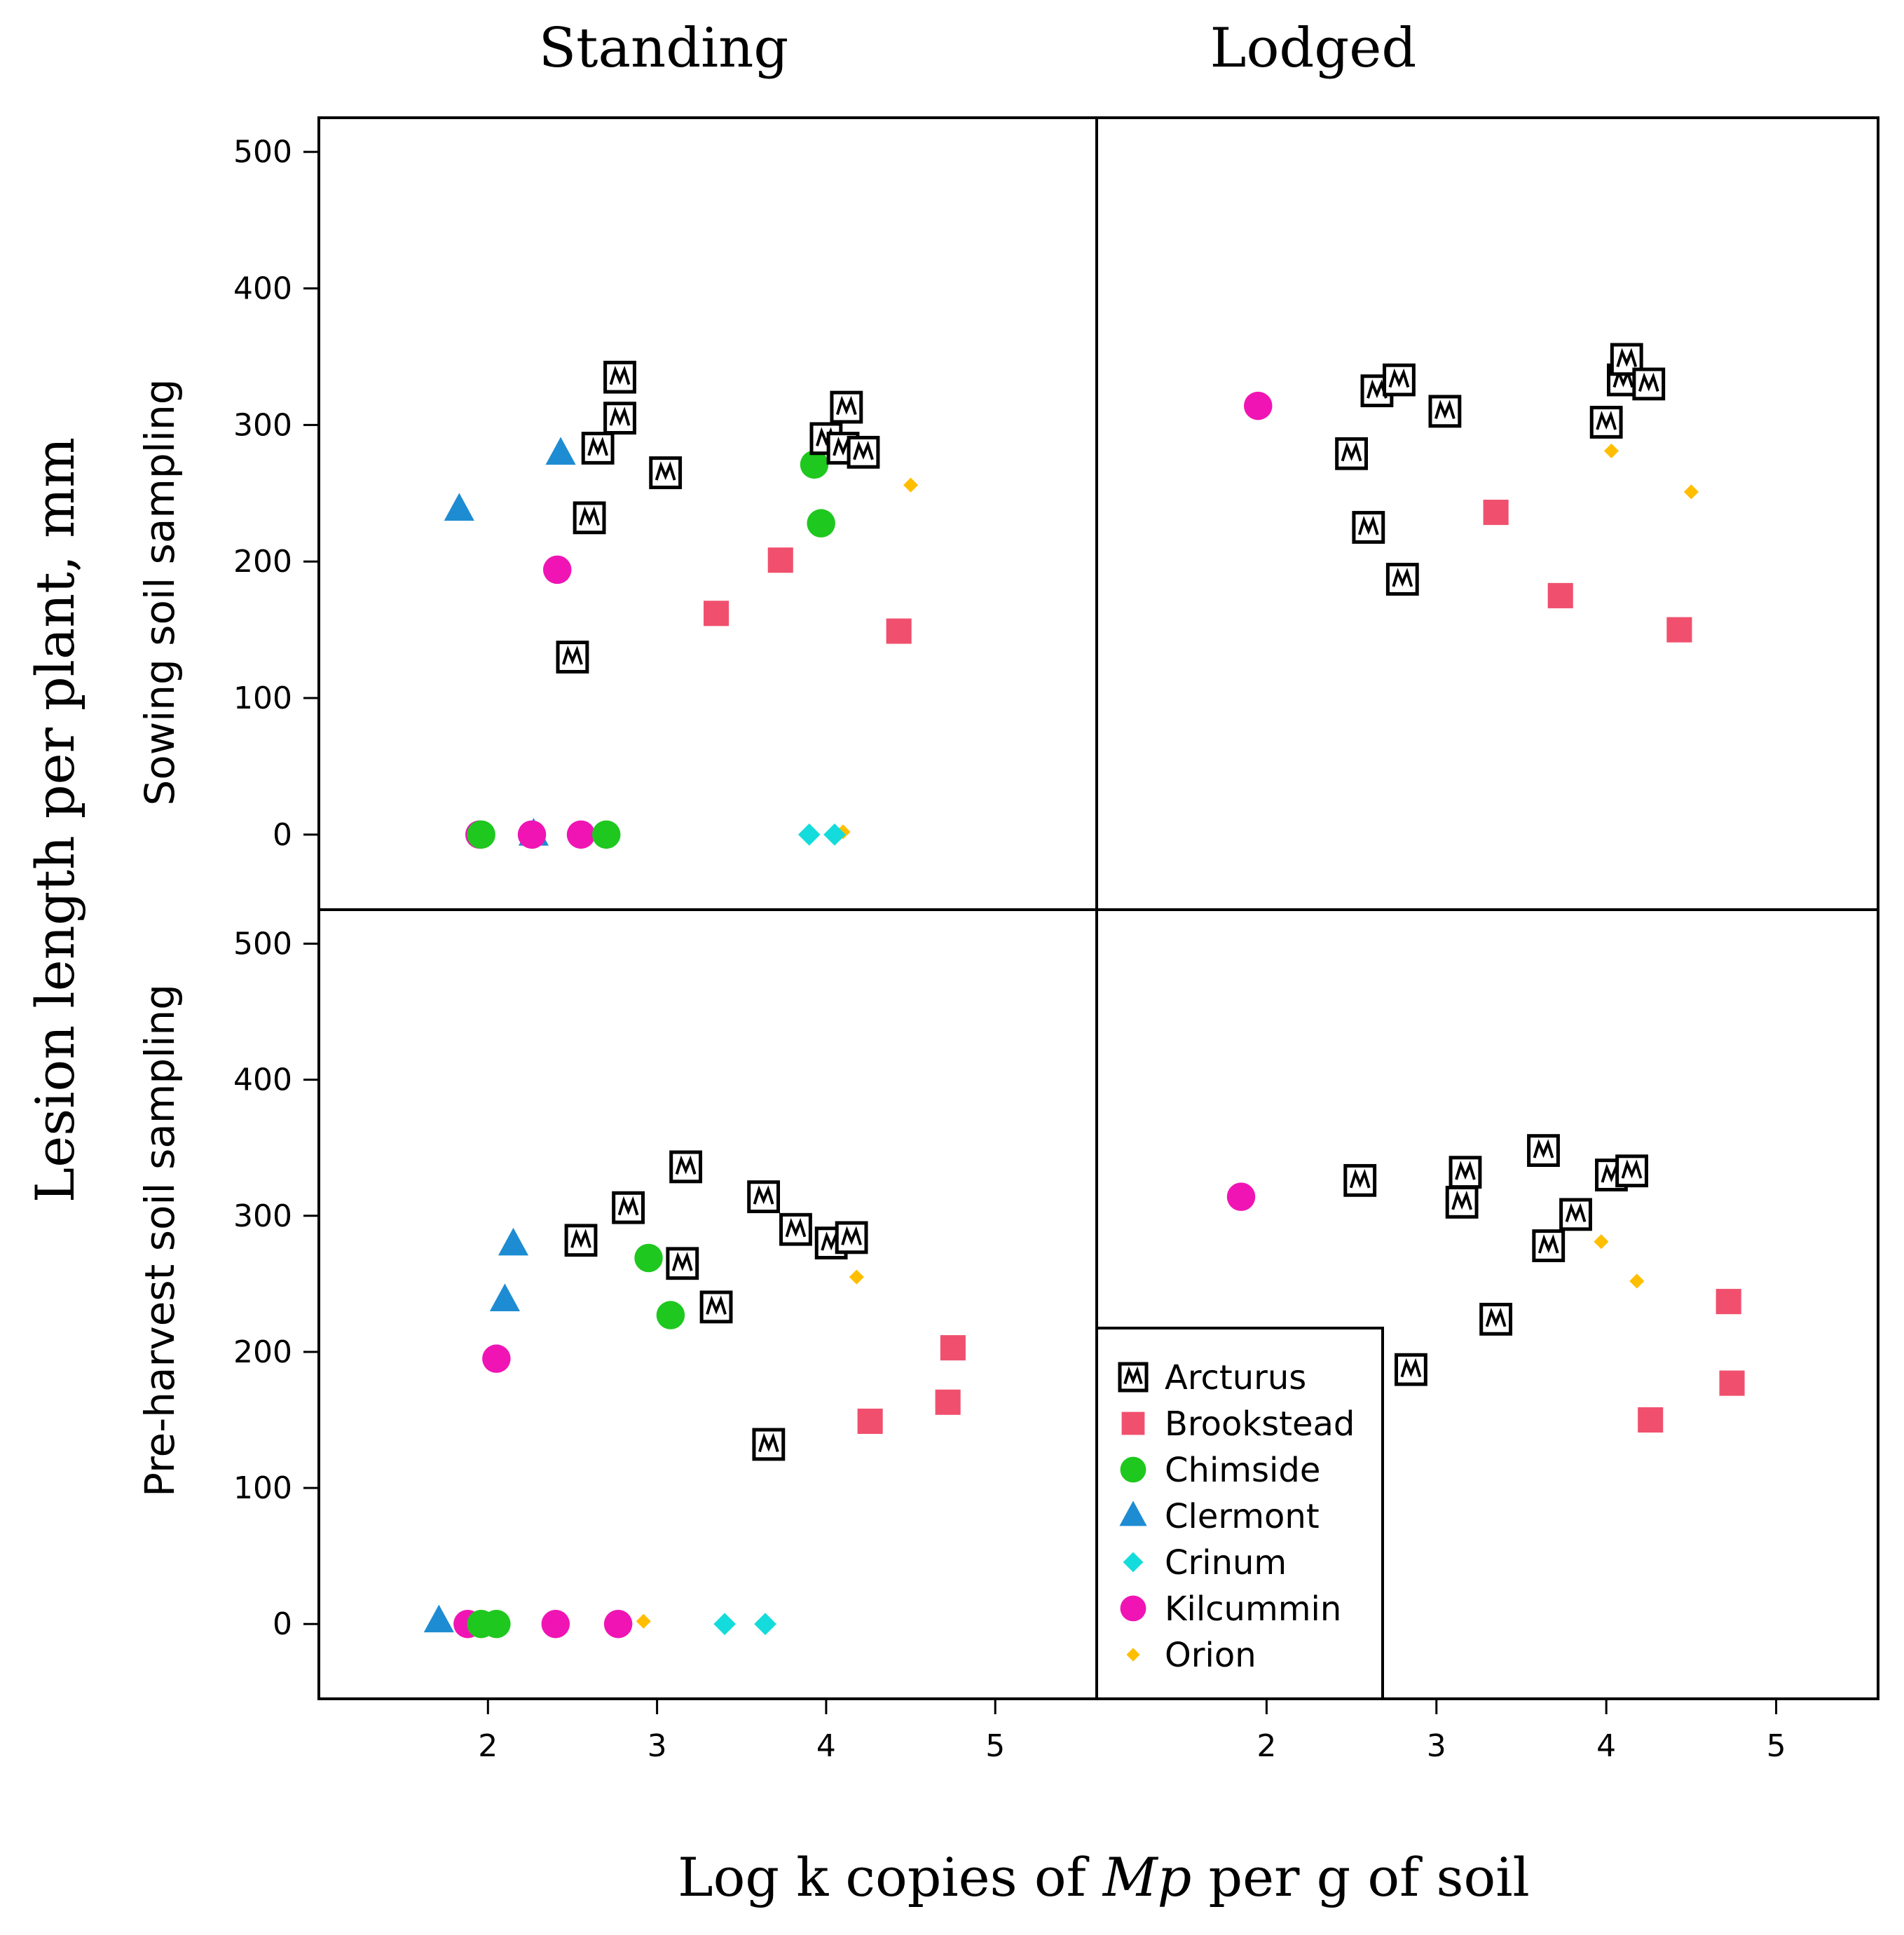 The width and height of the screenshot is (1904, 1935). I want to click on point-brookstead-3-0-shape, so click(1651, 1420).